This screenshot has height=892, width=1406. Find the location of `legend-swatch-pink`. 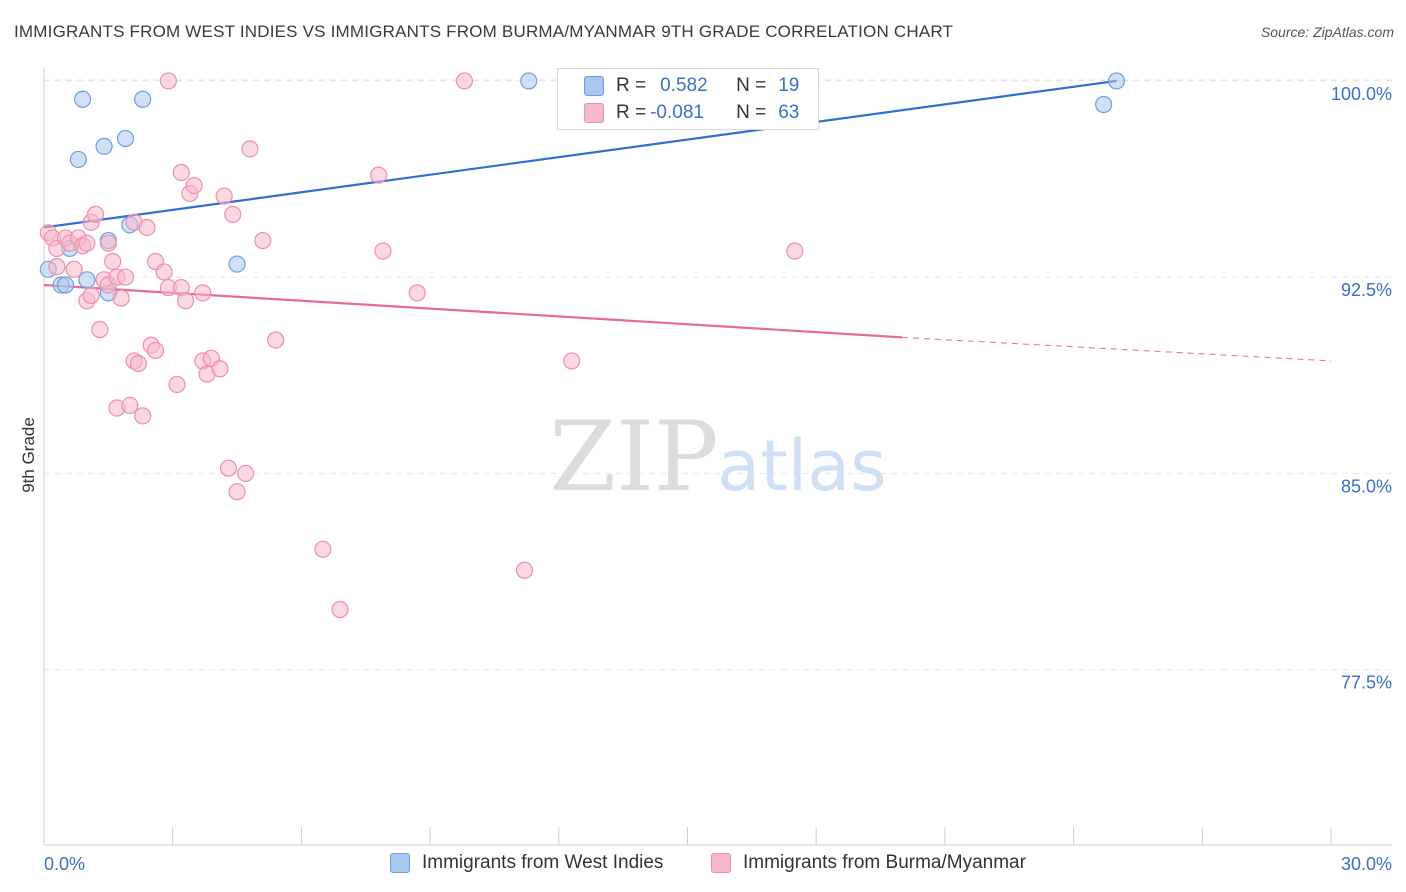

legend-swatch-pink is located at coordinates (721, 863).